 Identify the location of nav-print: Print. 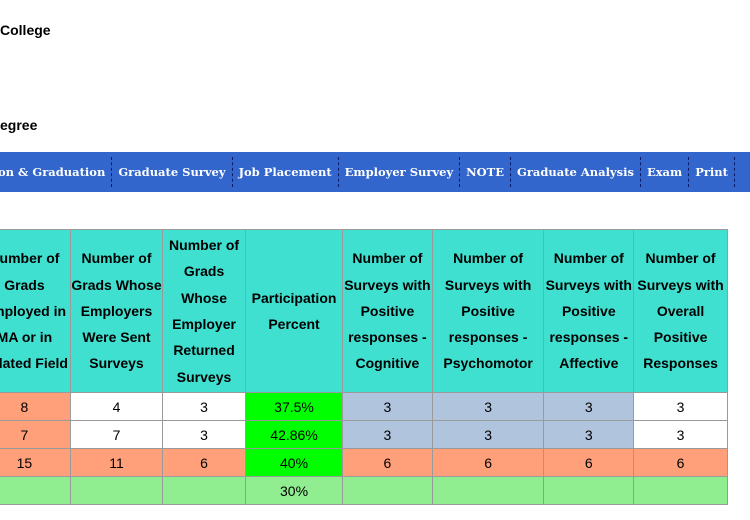
(712, 172).